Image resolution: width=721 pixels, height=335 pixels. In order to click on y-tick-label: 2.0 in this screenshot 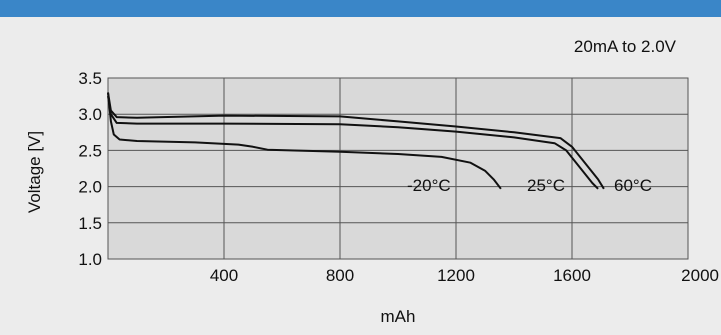, I will do `click(90, 187)`.